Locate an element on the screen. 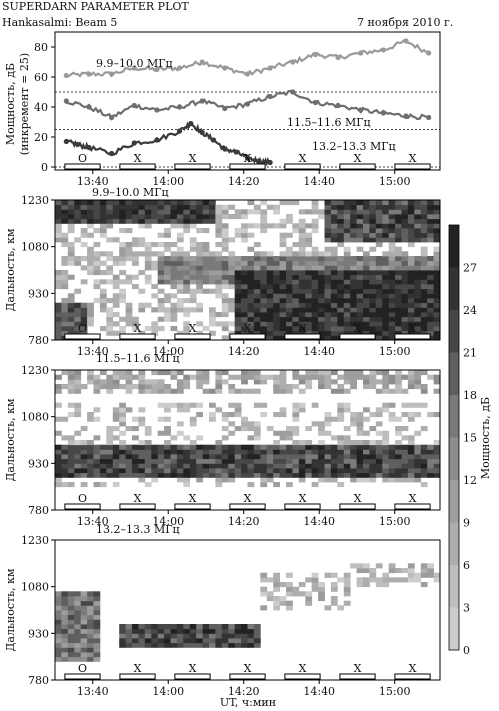 The width and height of the screenshot is (499, 711). power-x-tick-label: 13:40 is located at coordinates (93, 181).